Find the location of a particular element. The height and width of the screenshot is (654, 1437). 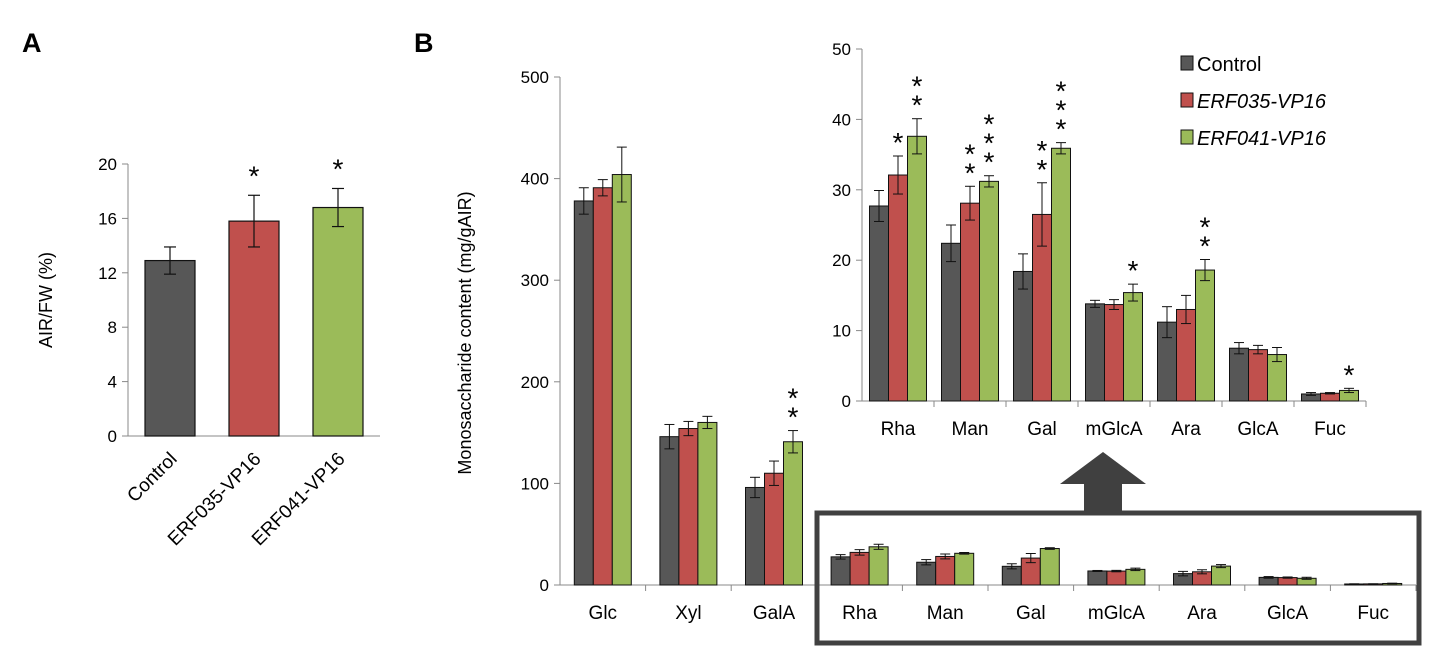

inset-bar-man-control is located at coordinates (951, 322).